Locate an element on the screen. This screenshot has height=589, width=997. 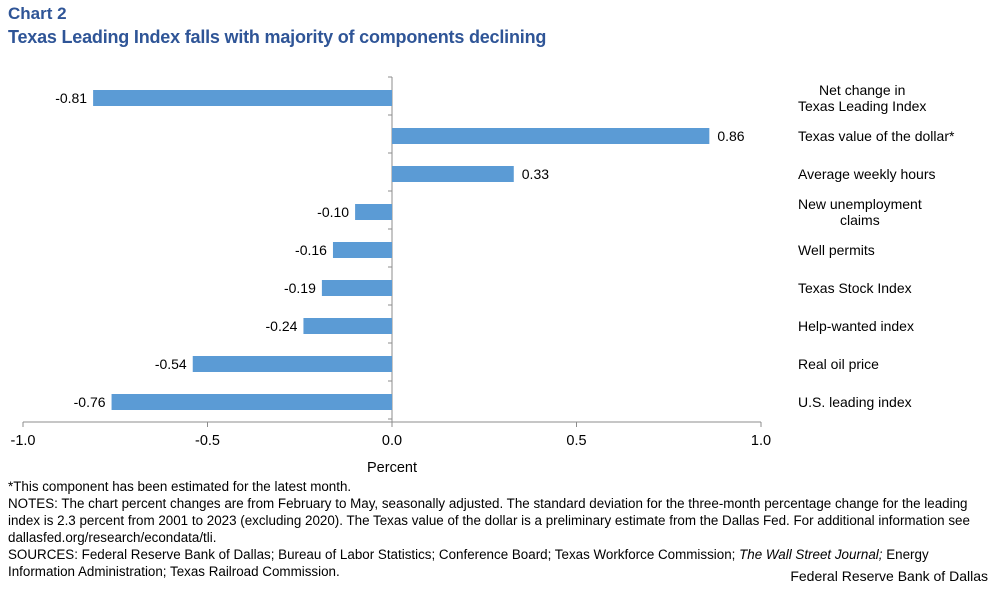
category-label-line: Texas Leading Index is located at coordinates (862, 106).